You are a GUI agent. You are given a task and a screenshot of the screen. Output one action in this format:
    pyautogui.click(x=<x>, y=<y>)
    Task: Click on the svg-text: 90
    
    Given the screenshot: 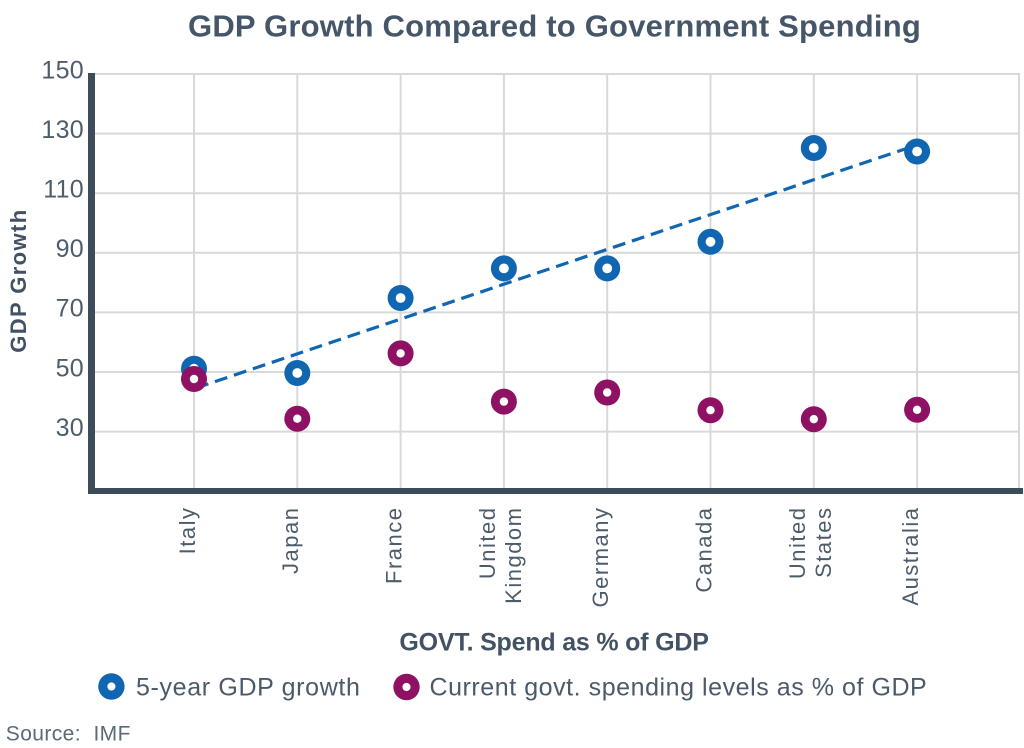 What is the action you would take?
    pyautogui.click(x=70, y=249)
    